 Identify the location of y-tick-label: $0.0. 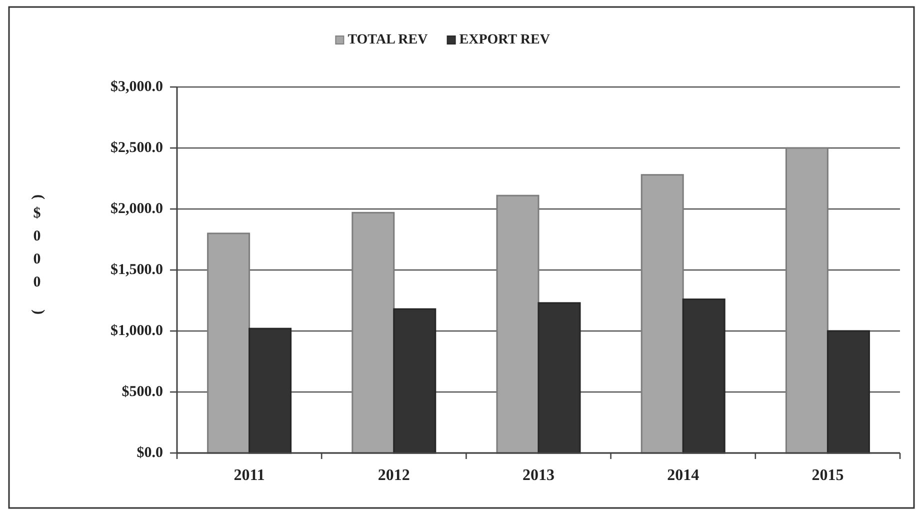
(149, 453).